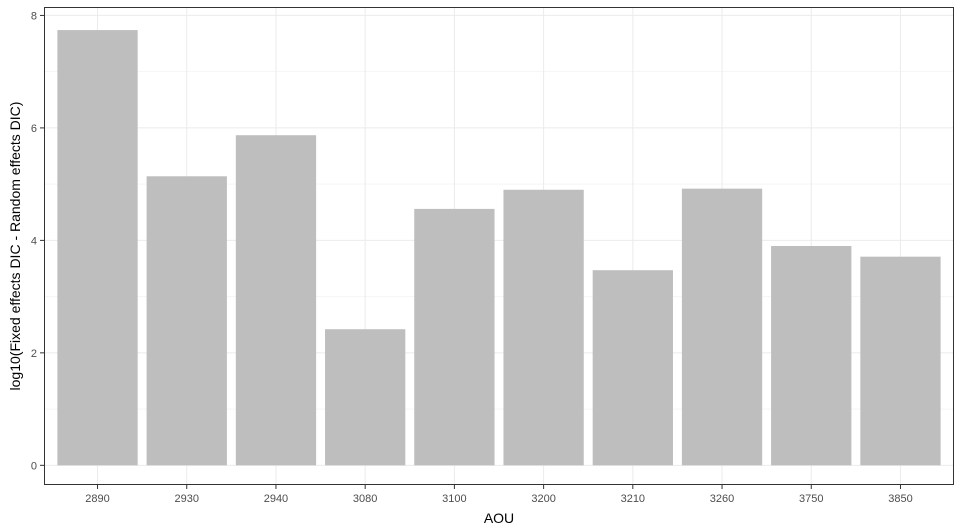  Describe the element at coordinates (900, 499) in the screenshot. I see `x-tick-label: 3850` at that location.